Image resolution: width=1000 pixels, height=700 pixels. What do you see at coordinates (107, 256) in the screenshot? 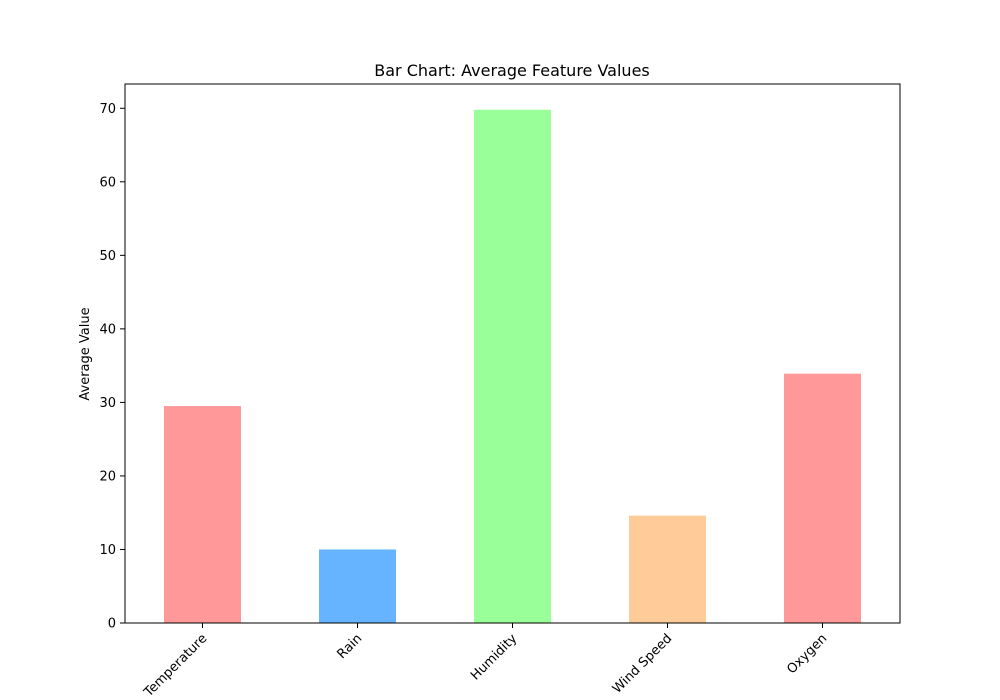
I see `y-tick-label: 50` at bounding box center [107, 256].